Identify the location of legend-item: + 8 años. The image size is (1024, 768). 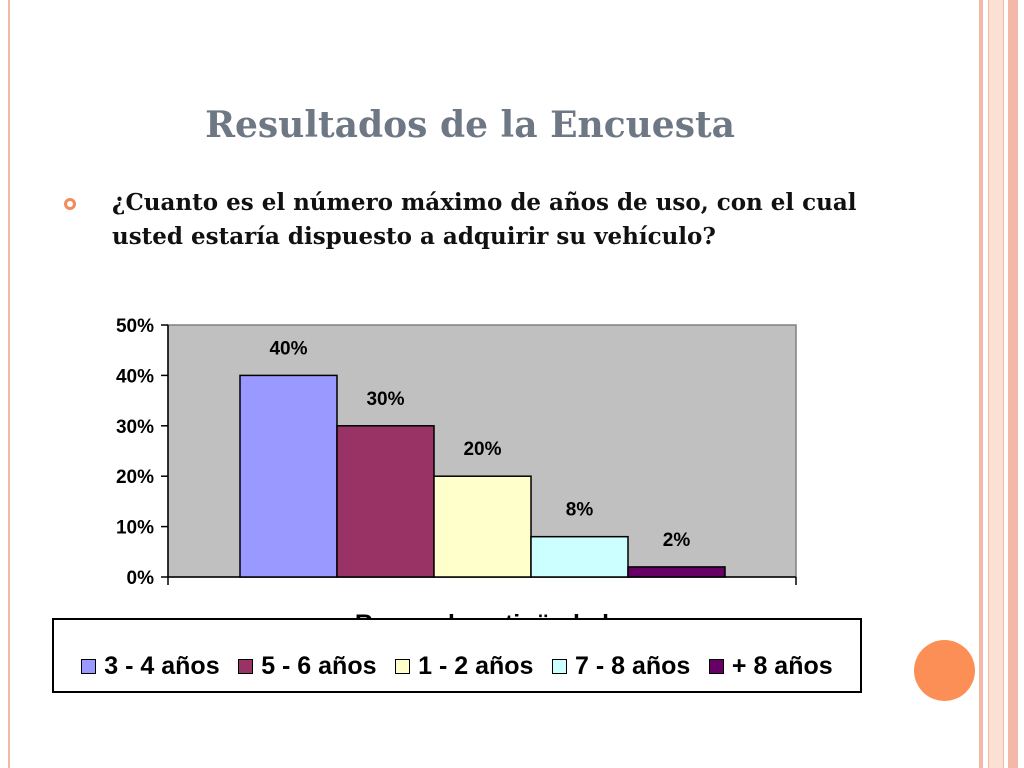
(770, 666).